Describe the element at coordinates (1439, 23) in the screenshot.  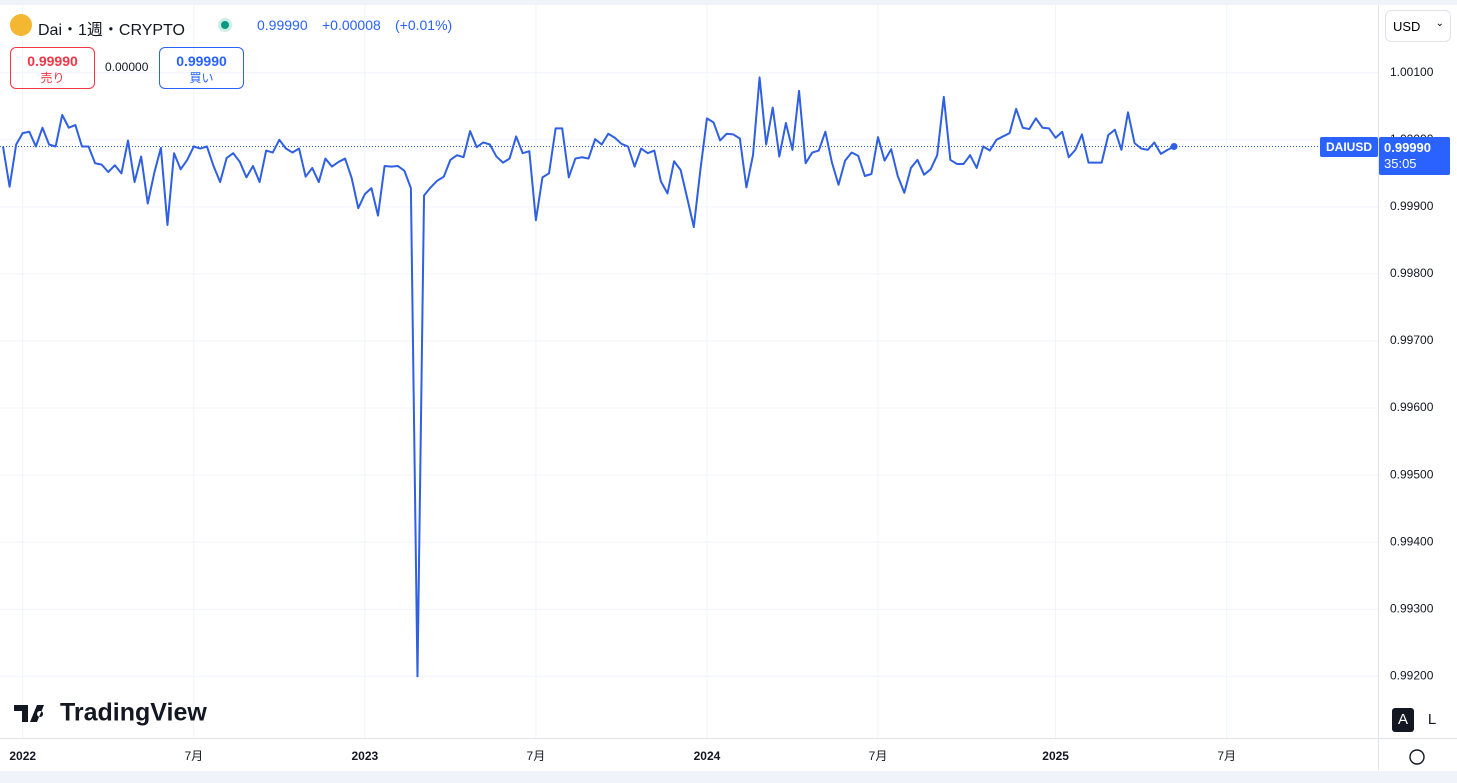
I see `chevron: ⌄` at that location.